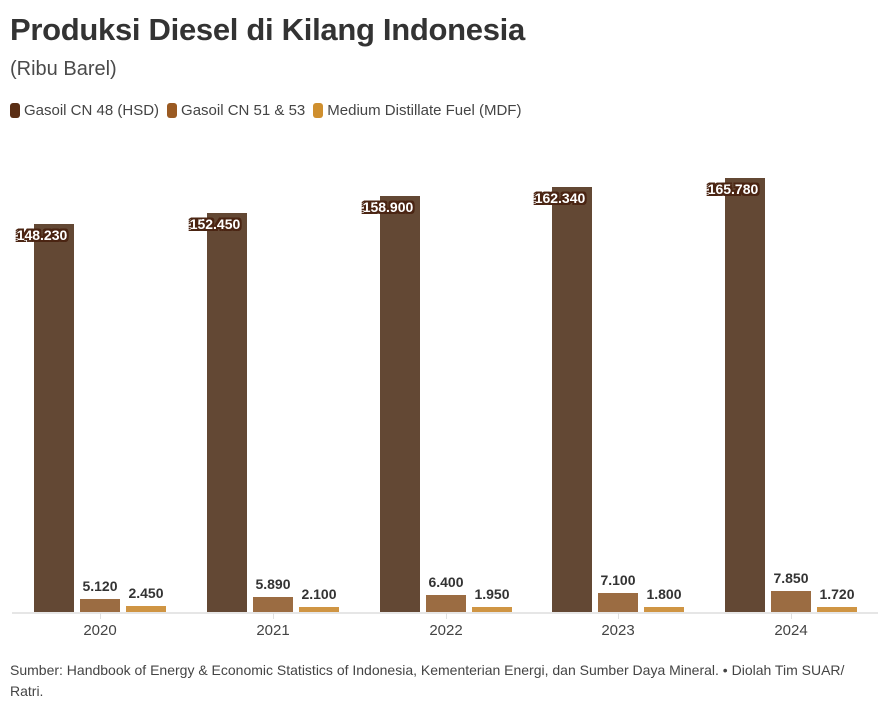 This screenshot has width=889, height=705. What do you see at coordinates (172, 110) in the screenshot?
I see `legend-swatch-cn51` at bounding box center [172, 110].